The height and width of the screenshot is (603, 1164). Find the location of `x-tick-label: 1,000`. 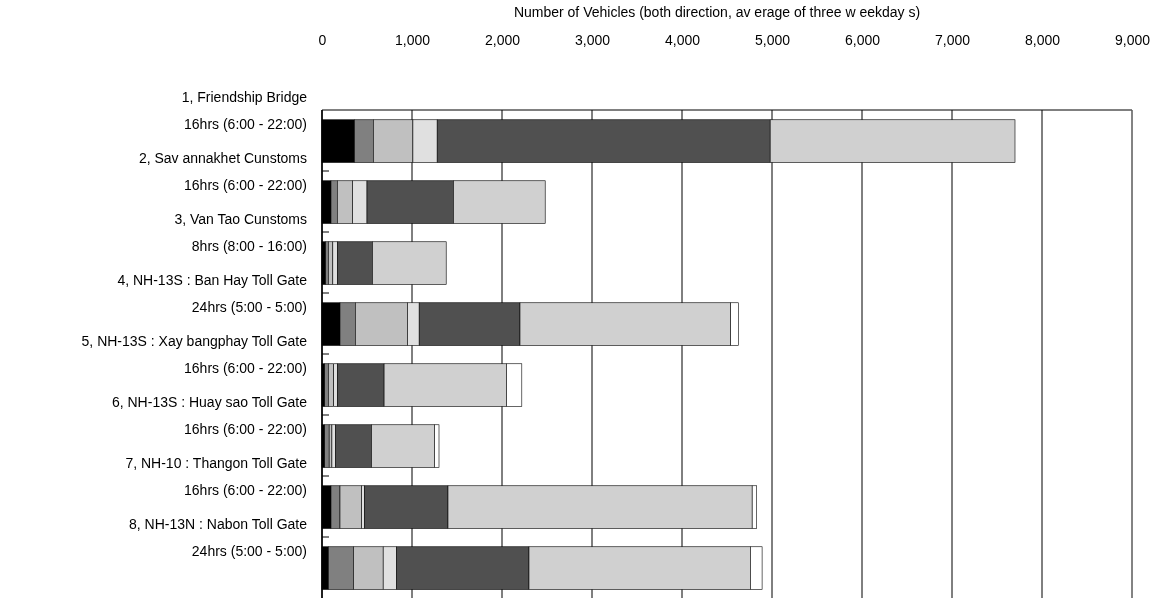

x-tick-label: 1,000 is located at coordinates (412, 40).